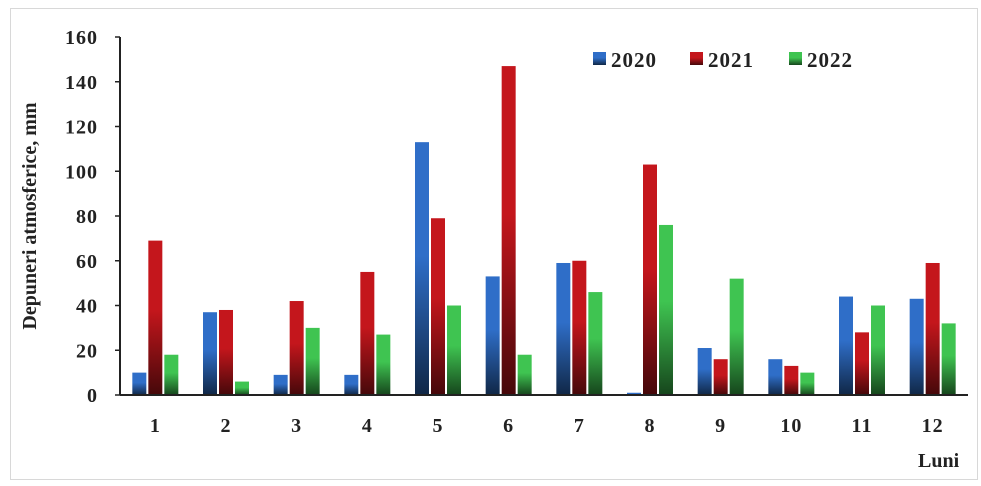  Describe the element at coordinates (720, 426) in the screenshot. I see `x-tick-label: 9` at that location.